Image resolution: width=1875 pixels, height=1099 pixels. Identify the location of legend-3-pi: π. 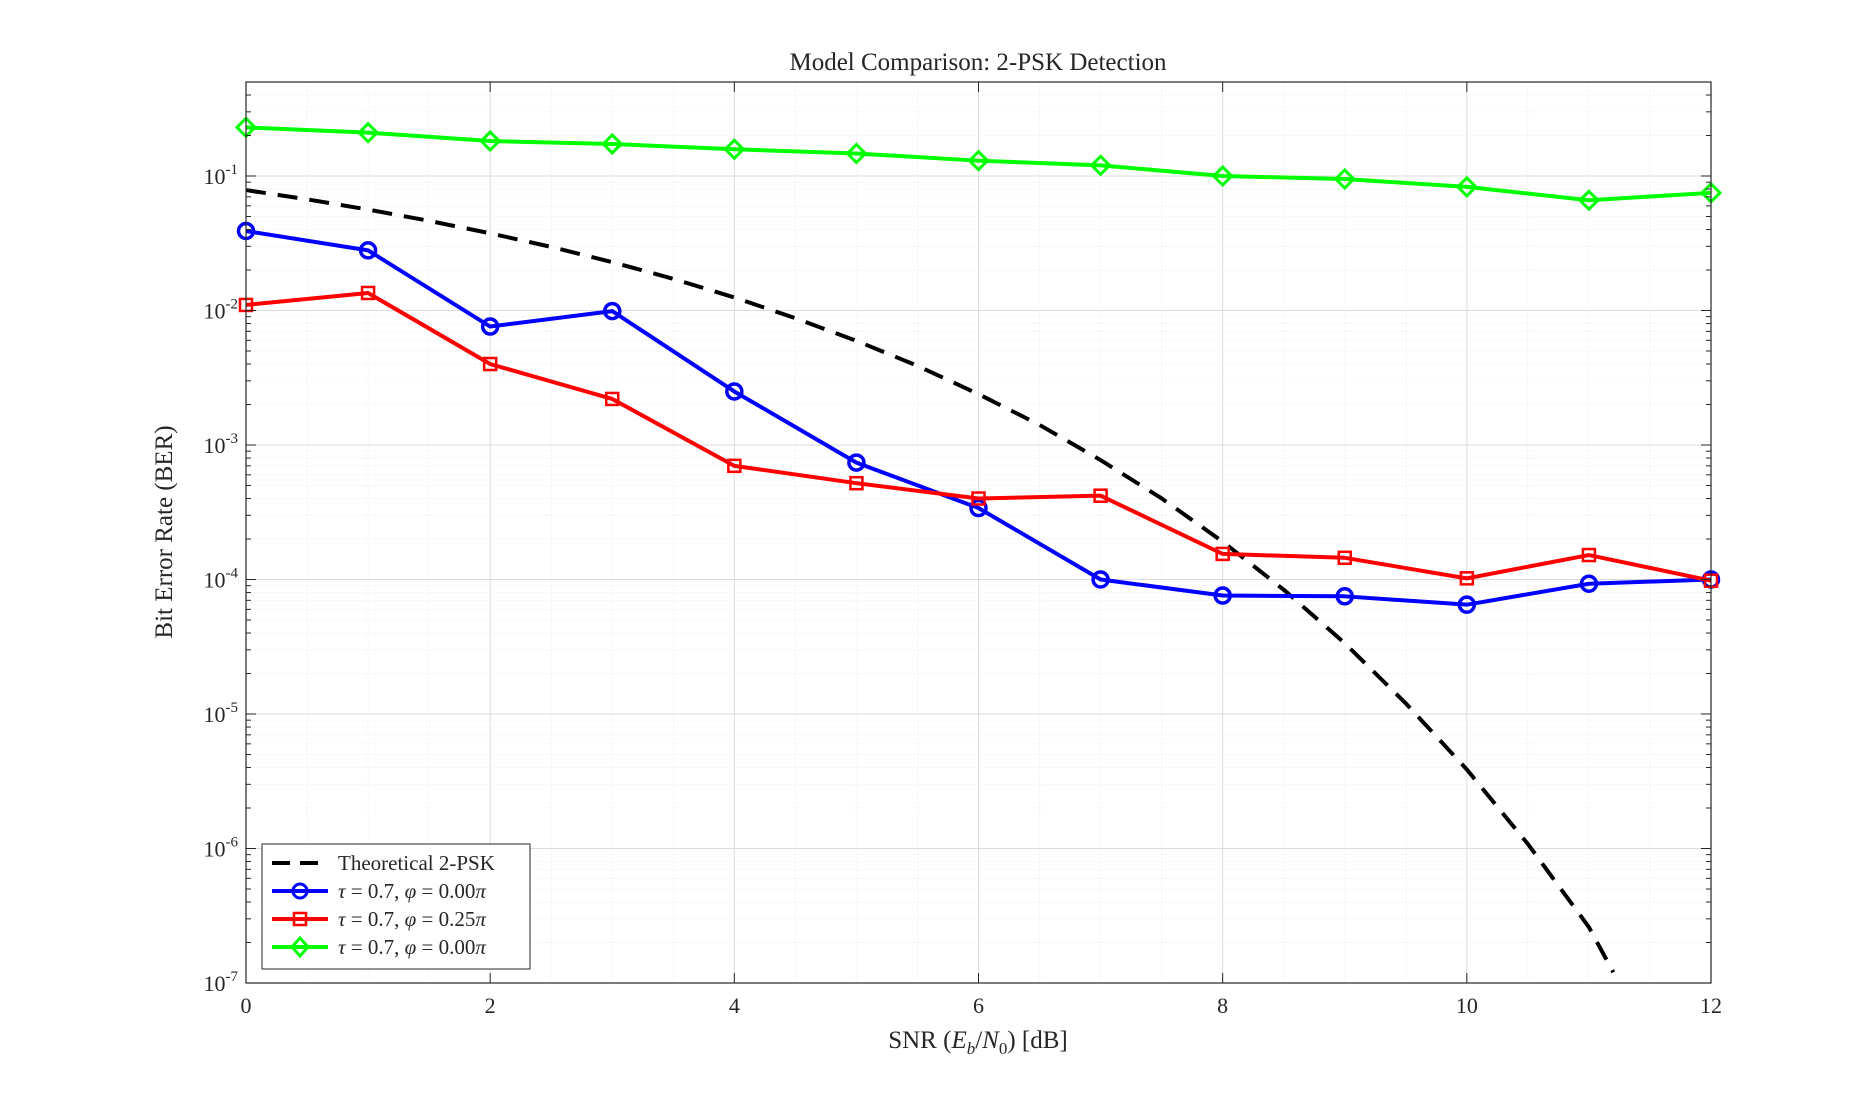
(480, 947).